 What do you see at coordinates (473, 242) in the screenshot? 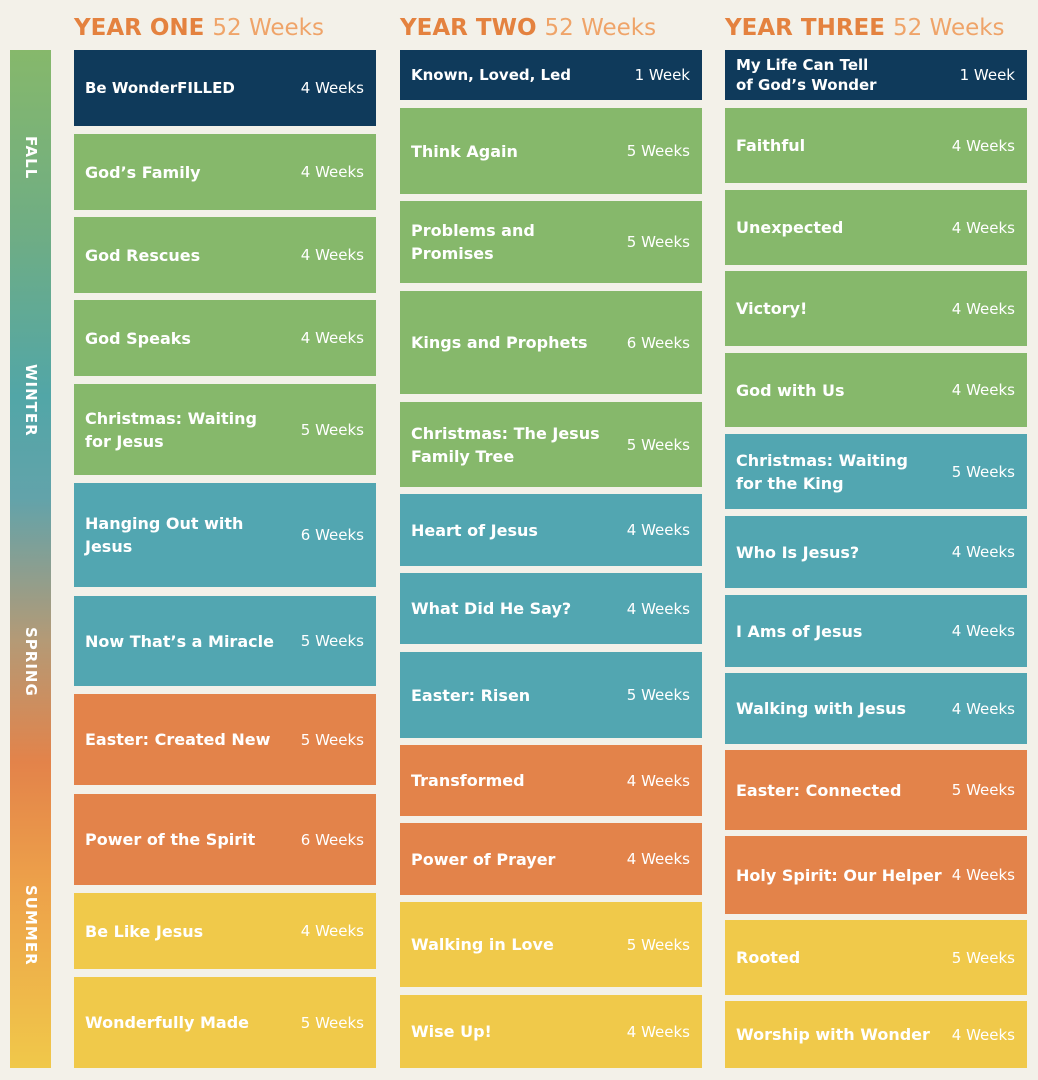
I see `unit-title: Problems and Promises` at bounding box center [473, 242].